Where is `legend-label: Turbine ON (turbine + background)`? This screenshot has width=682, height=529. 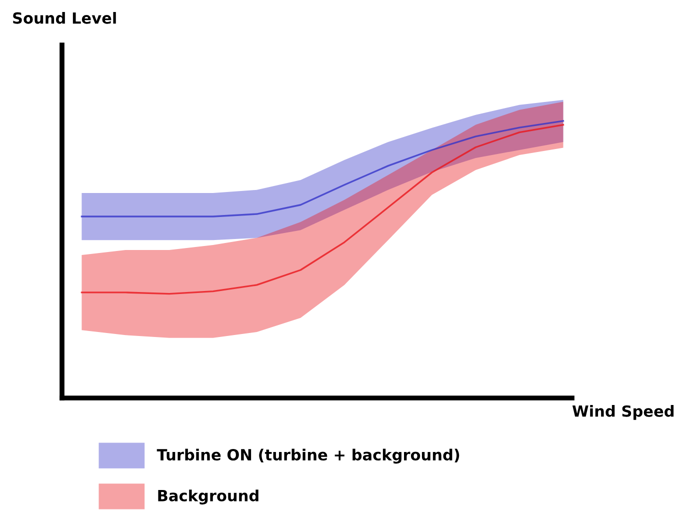 legend-label: Turbine ON (turbine + background) is located at coordinates (308, 456).